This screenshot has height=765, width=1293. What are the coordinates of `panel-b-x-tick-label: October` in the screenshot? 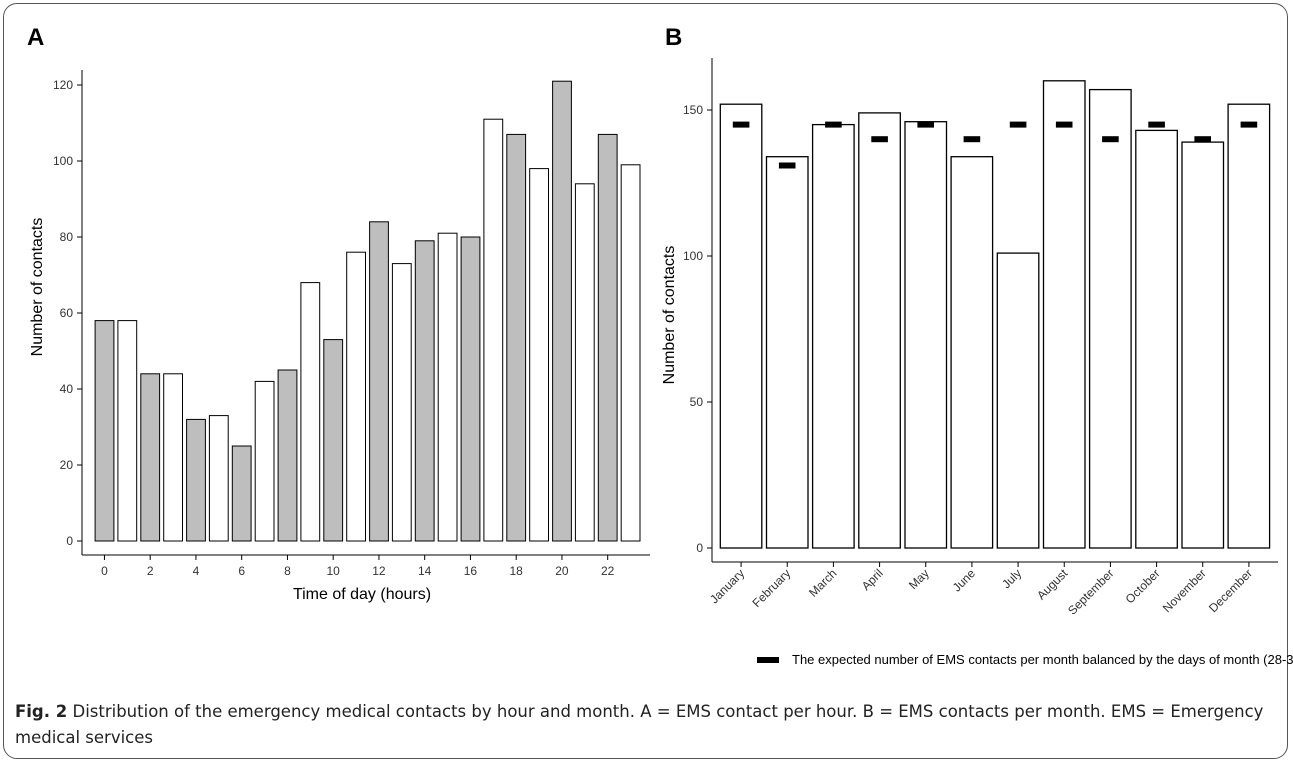 It's located at (1143, 586).